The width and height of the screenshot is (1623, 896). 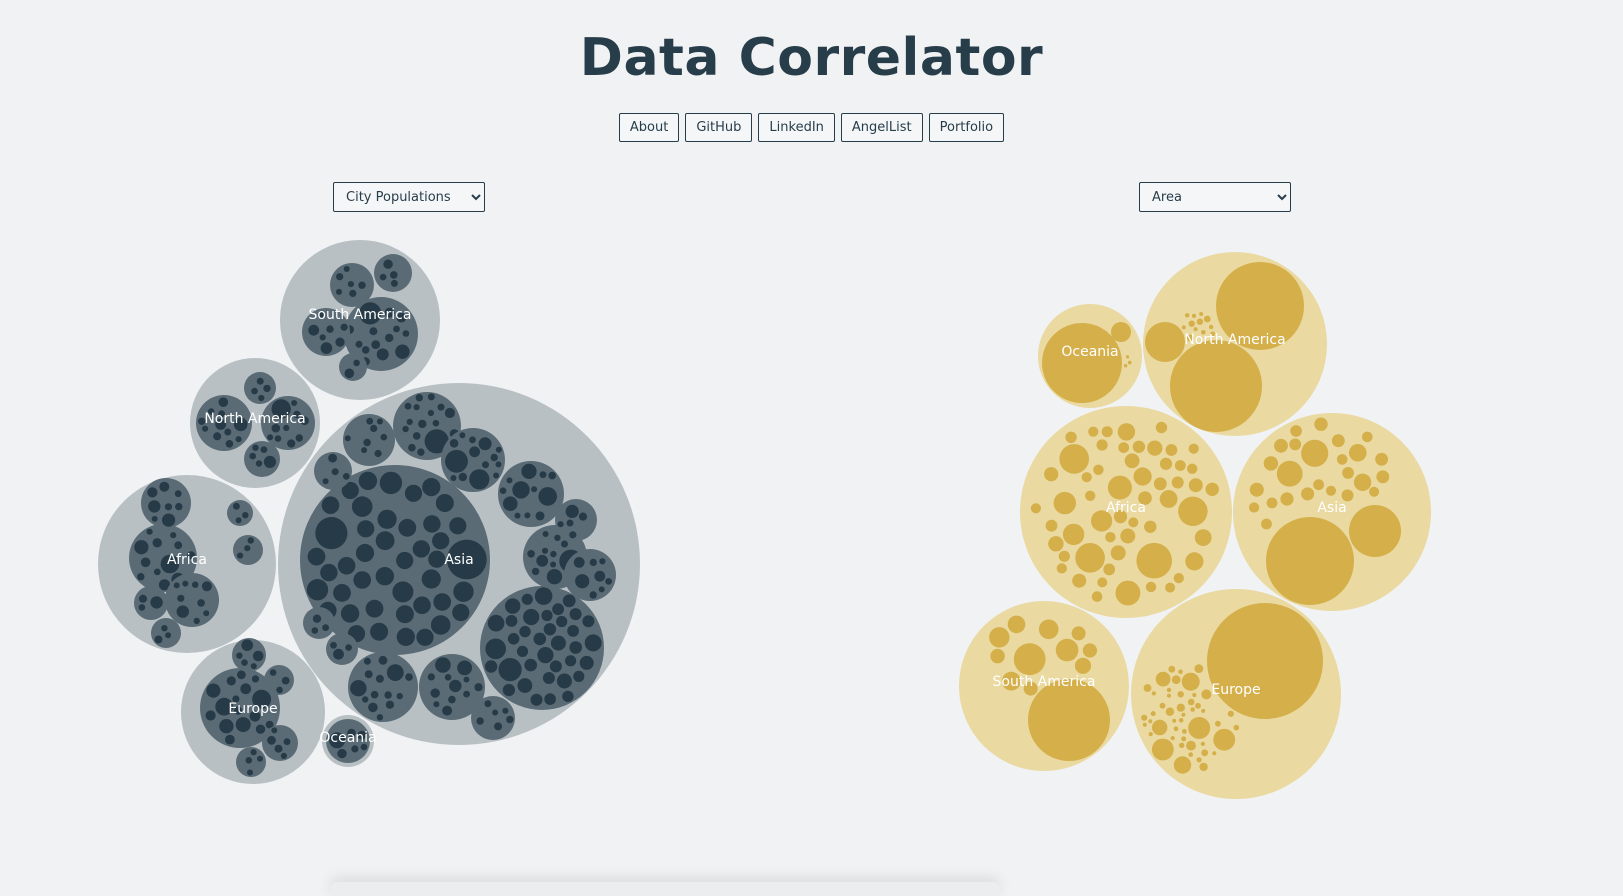 I want to click on left-dataset-select: City Populations, so click(x=409, y=197).